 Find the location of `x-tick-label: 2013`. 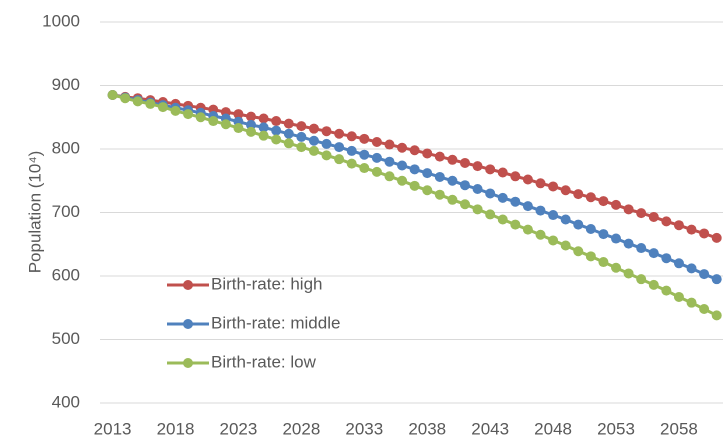

x-tick-label: 2013 is located at coordinates (113, 428).